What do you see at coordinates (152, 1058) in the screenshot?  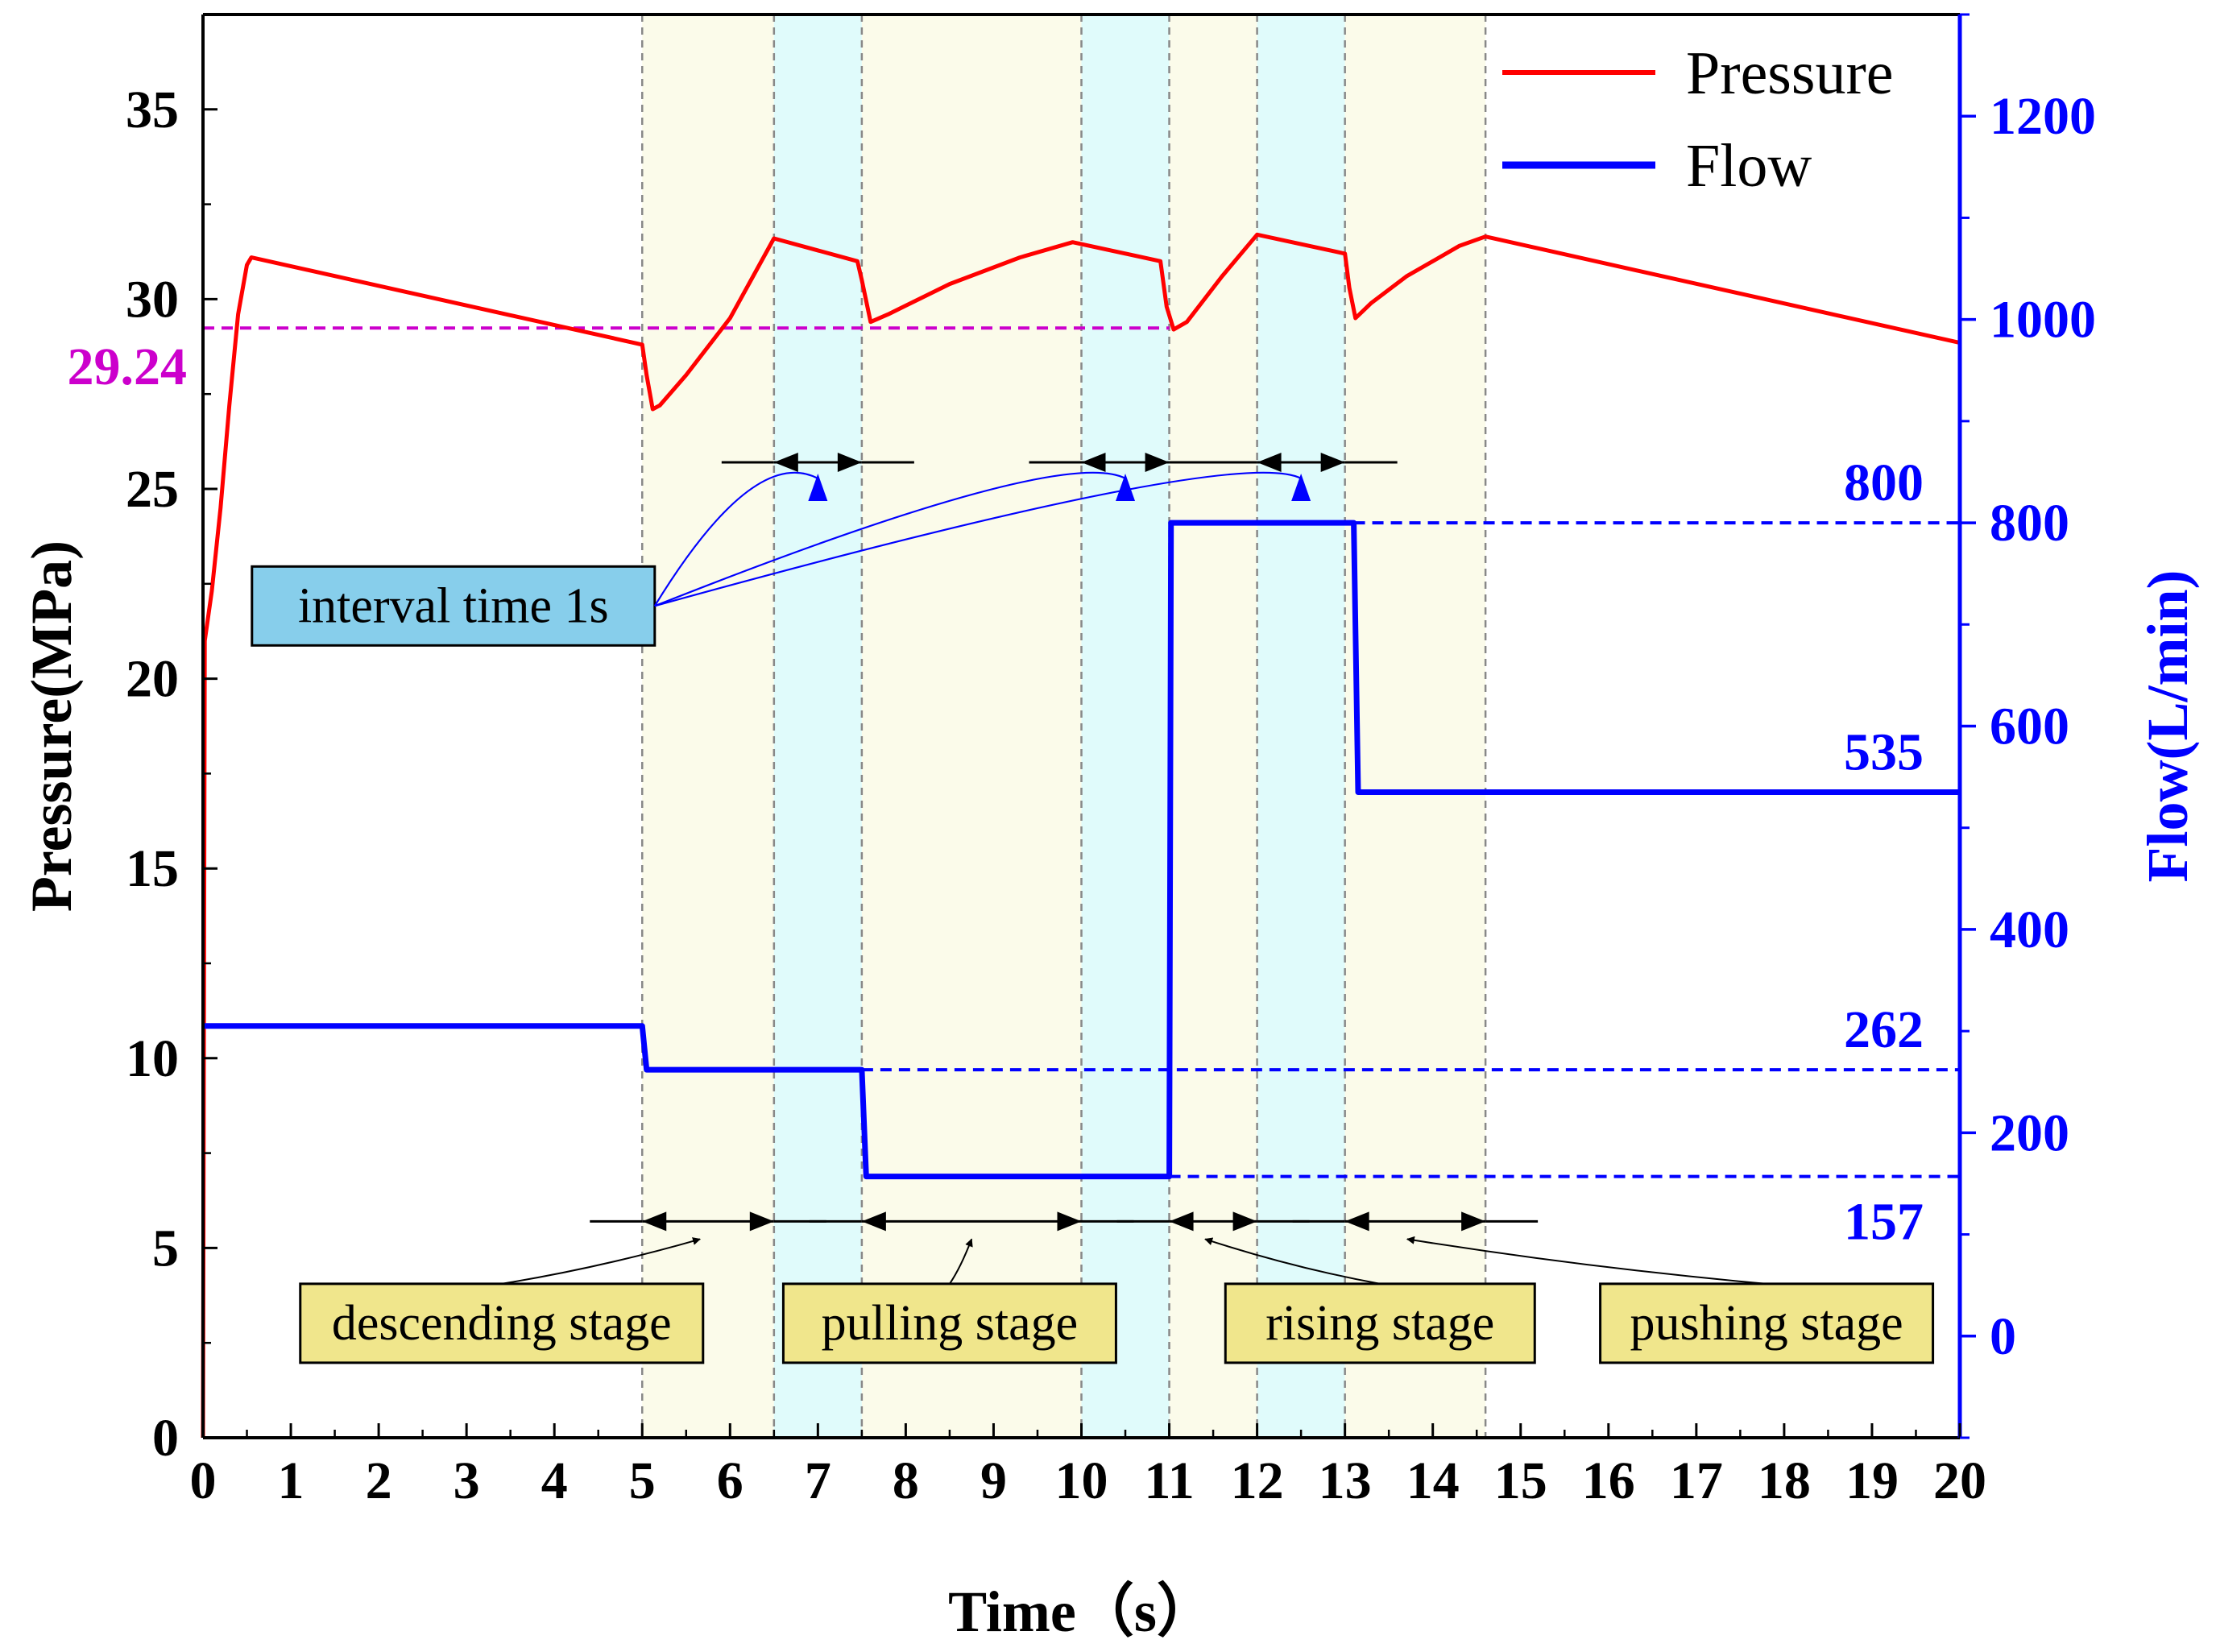 I see `y-left-tick-label-10: 10` at bounding box center [152, 1058].